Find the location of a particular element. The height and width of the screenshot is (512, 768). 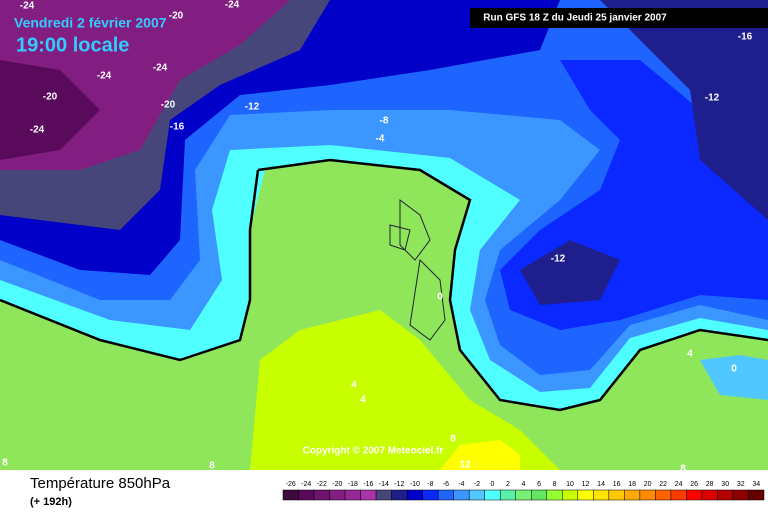

scale-label: 32 is located at coordinates (741, 484).